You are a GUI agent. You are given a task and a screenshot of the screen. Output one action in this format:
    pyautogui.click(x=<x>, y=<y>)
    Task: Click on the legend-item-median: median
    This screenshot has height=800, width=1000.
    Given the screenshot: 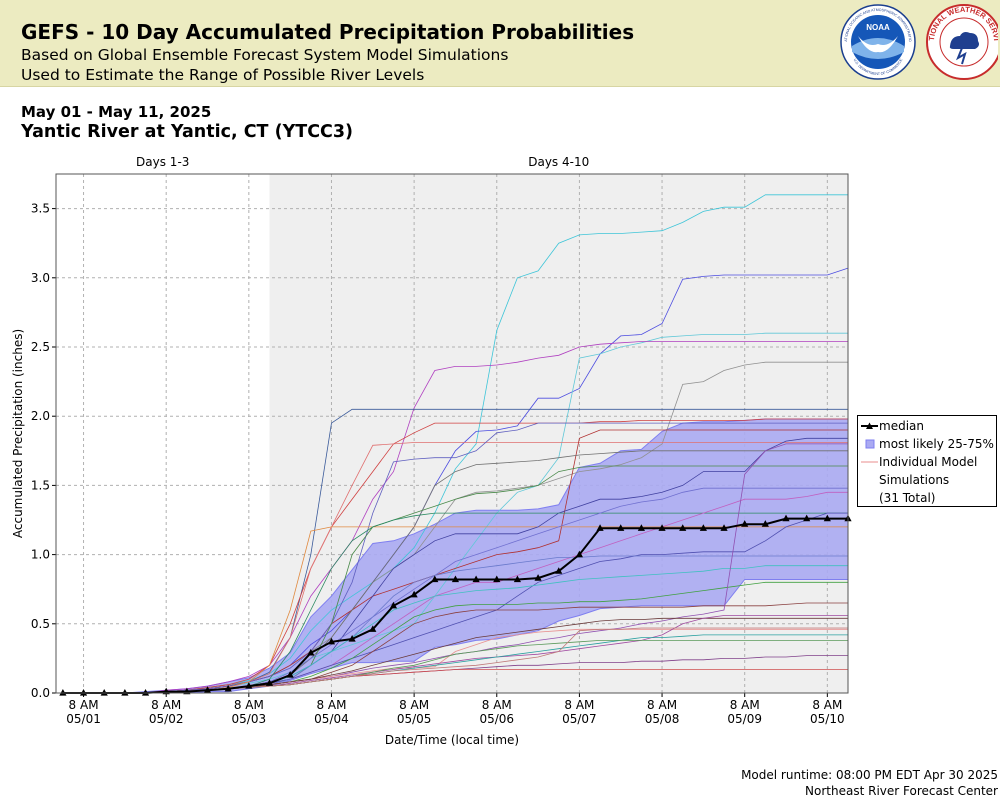 What is the action you would take?
    pyautogui.click(x=927, y=426)
    